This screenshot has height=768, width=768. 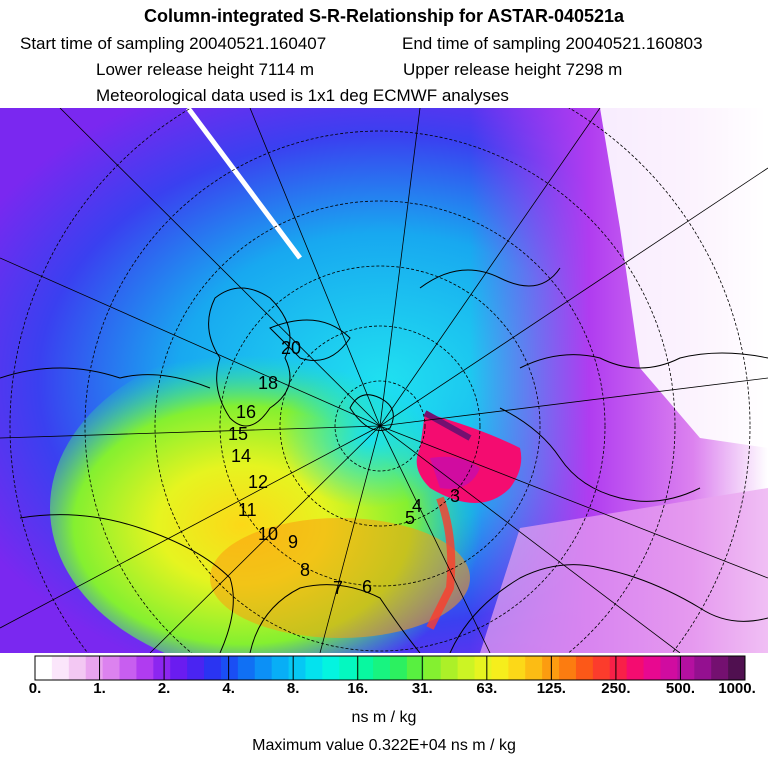 What do you see at coordinates (680, 688) in the screenshot?
I see `colorbar-tick-label: 500.` at bounding box center [680, 688].